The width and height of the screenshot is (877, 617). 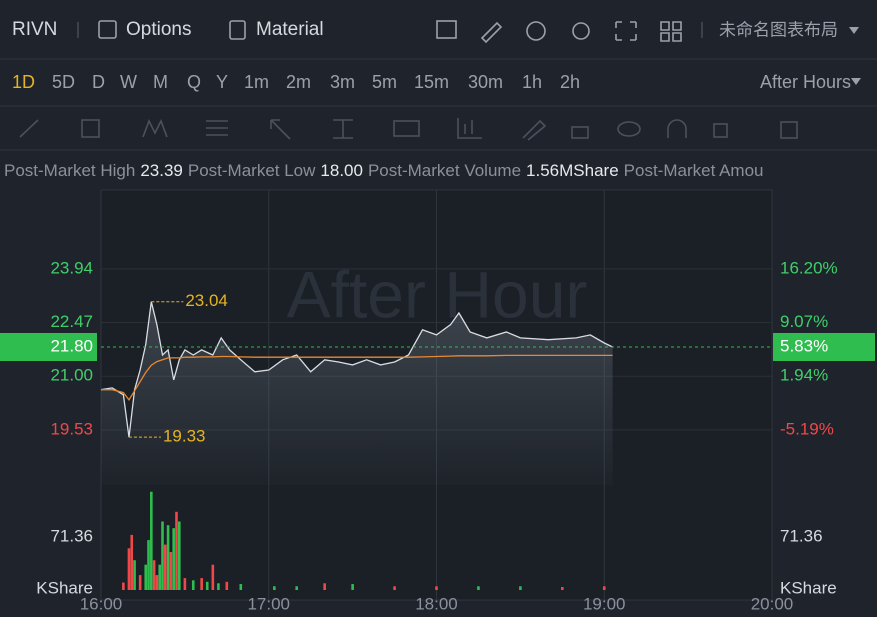 What do you see at coordinates (252, 170) in the screenshot?
I see `stat-label: Post-Market Low` at bounding box center [252, 170].